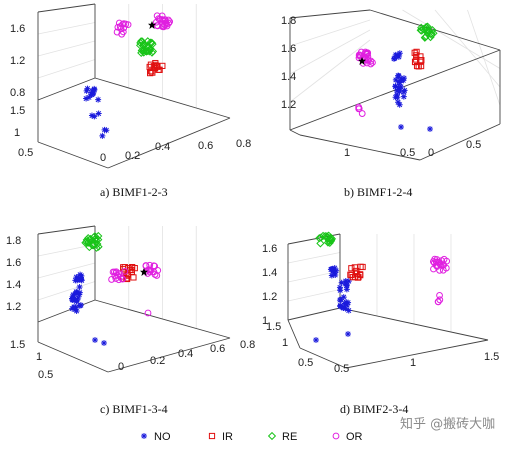 The height and width of the screenshot is (449, 512). I want to click on series-re-d, so click(326, 239).